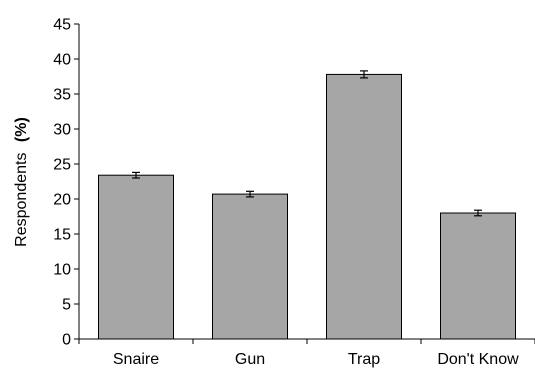 Image resolution: width=535 pixels, height=372 pixels. What do you see at coordinates (364, 359) in the screenshot?
I see `x-tick-label: Trap` at bounding box center [364, 359].